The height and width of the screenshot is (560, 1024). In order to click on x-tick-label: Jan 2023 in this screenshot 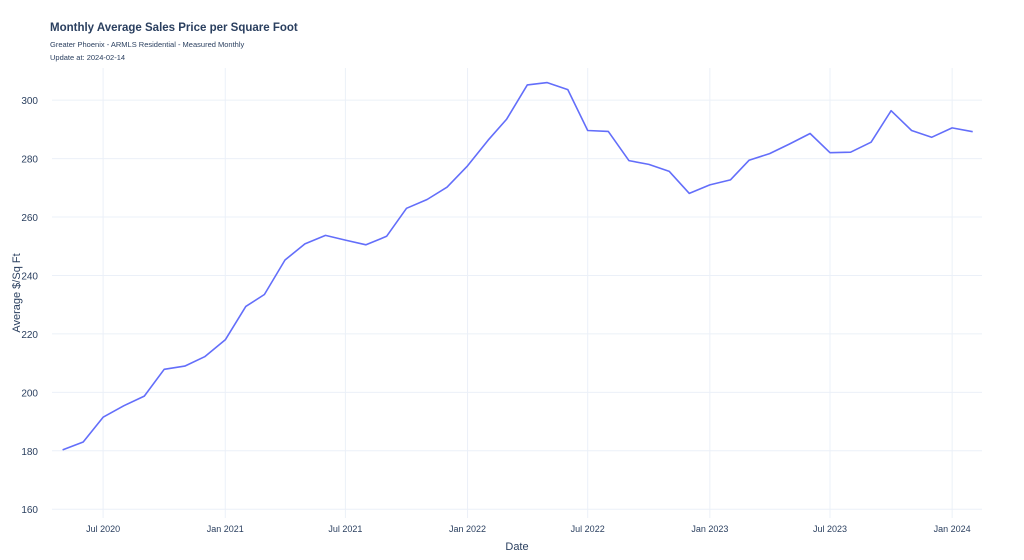, I will do `click(709, 529)`.